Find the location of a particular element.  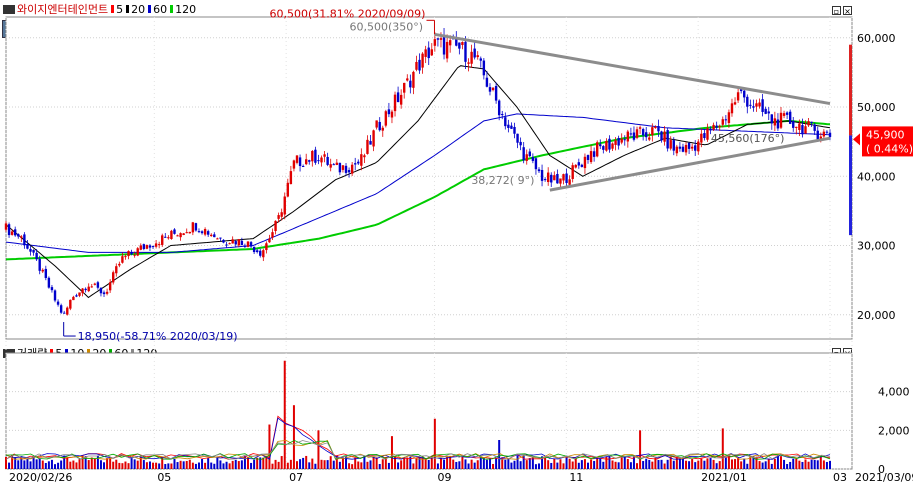

current-price-badge is located at coordinates (887, 141).